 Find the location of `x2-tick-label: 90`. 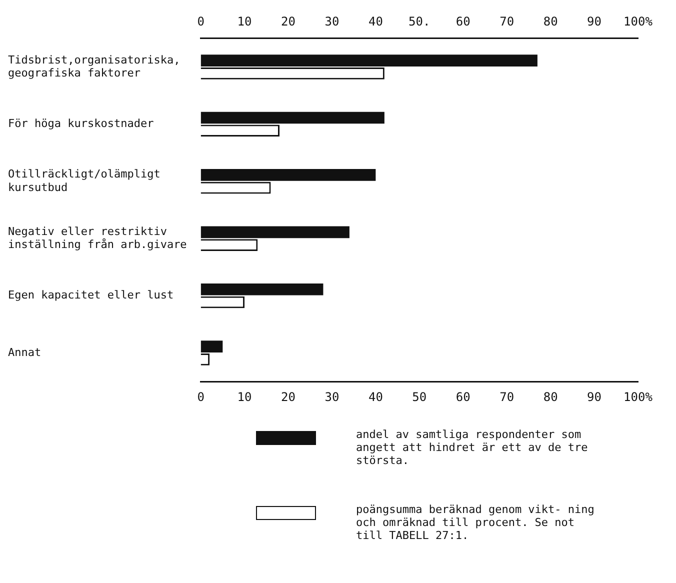

x2-tick-label: 90 is located at coordinates (594, 21).